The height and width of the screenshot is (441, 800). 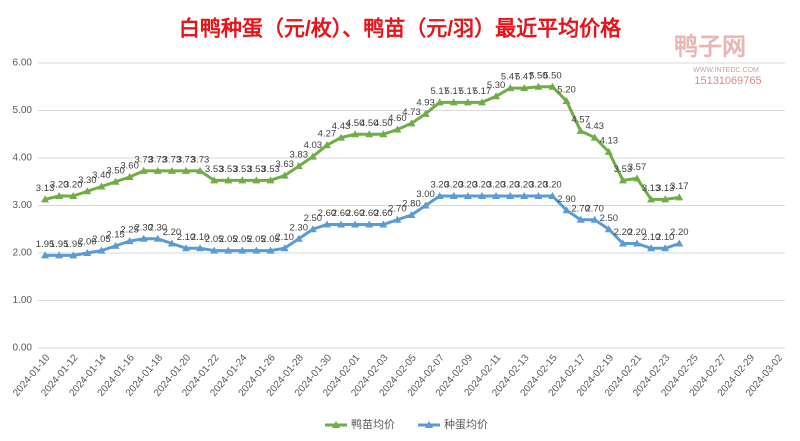 What do you see at coordinates (411, 204) in the screenshot?
I see `data-label: 2.80` at bounding box center [411, 204].